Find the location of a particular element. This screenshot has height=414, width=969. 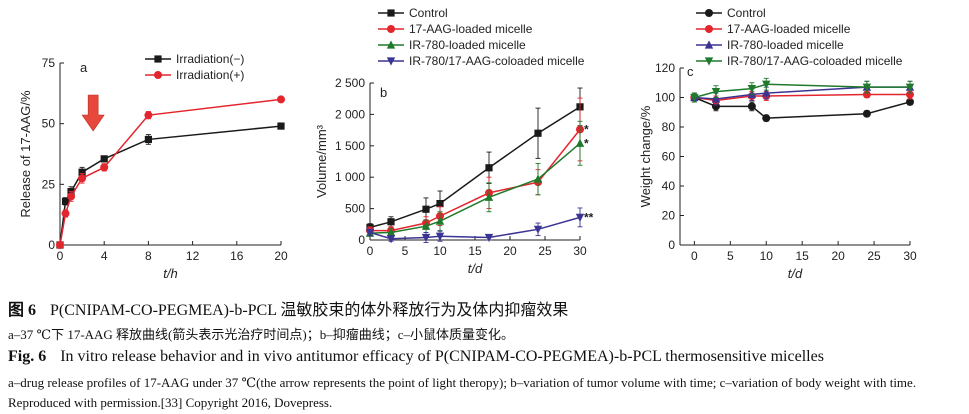

x-tick-label: 8 is located at coordinates (148, 256).